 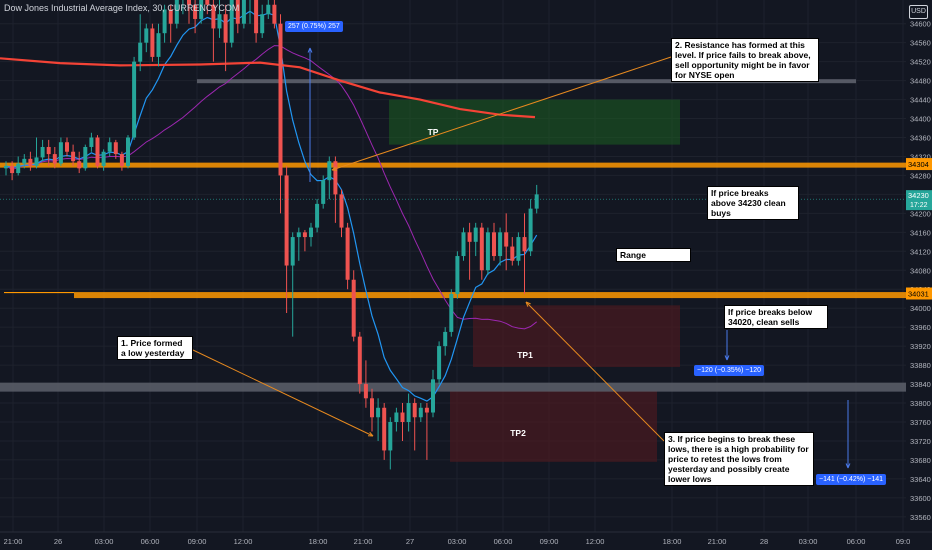 I want to click on time-tick-label: 03:00, so click(x=104, y=541).